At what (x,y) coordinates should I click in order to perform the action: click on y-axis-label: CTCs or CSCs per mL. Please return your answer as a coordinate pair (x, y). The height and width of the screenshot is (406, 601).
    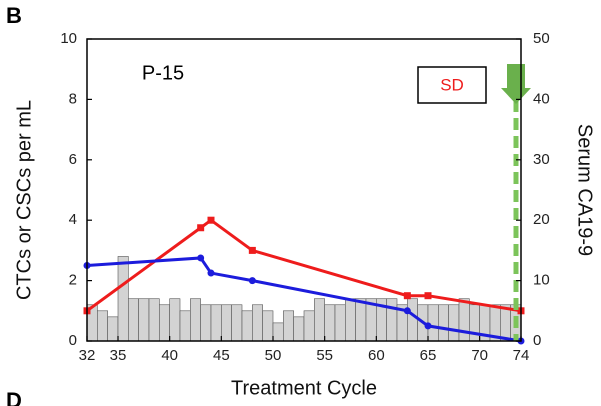
    Looking at the image, I should click on (24, 200).